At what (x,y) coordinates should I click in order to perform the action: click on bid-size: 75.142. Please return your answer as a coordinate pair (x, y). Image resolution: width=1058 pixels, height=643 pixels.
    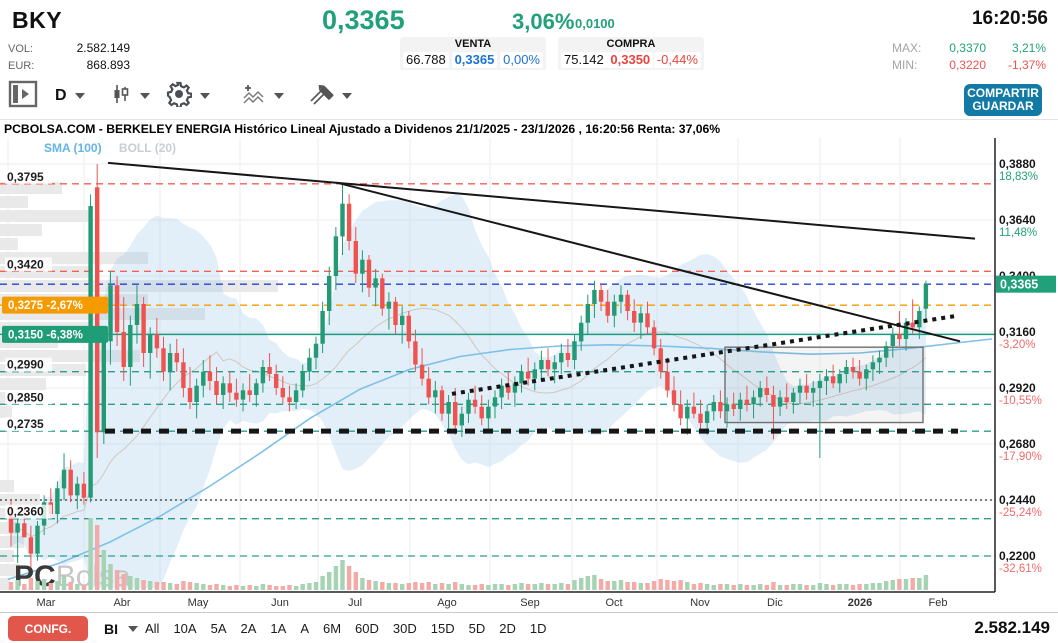
    Looking at the image, I should click on (584, 60).